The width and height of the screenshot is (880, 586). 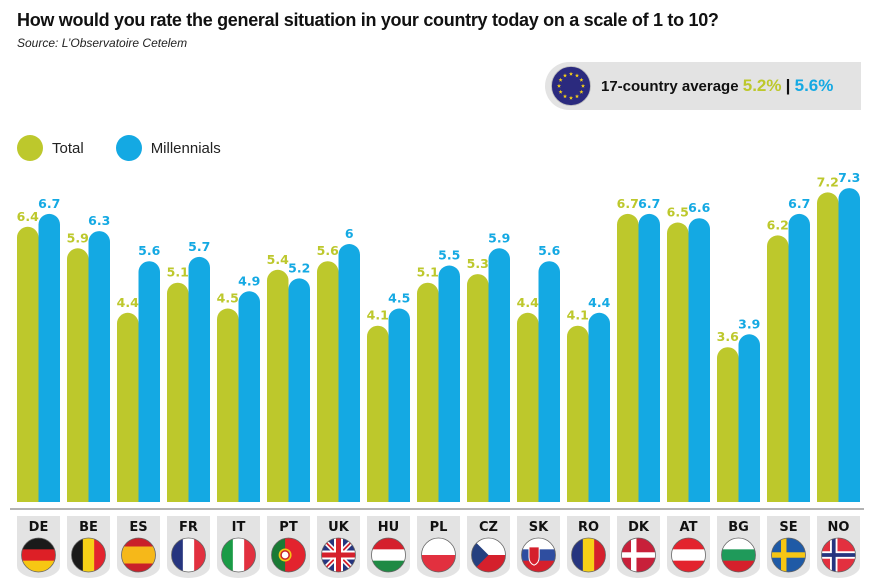 I want to click on country-label-pt: PT, so click(x=288, y=527).